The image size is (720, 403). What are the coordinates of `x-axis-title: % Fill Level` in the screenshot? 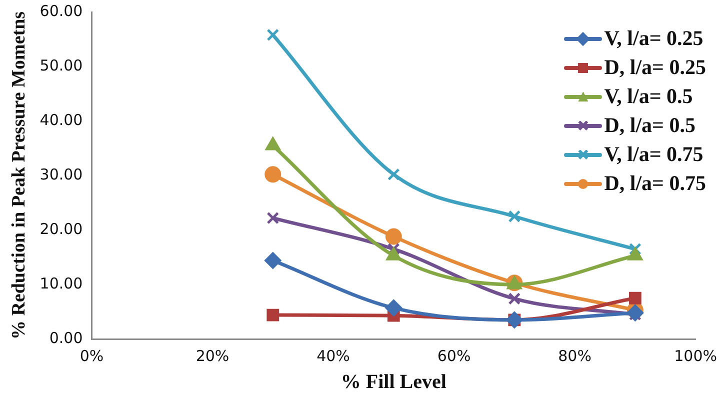 It's located at (393, 382).